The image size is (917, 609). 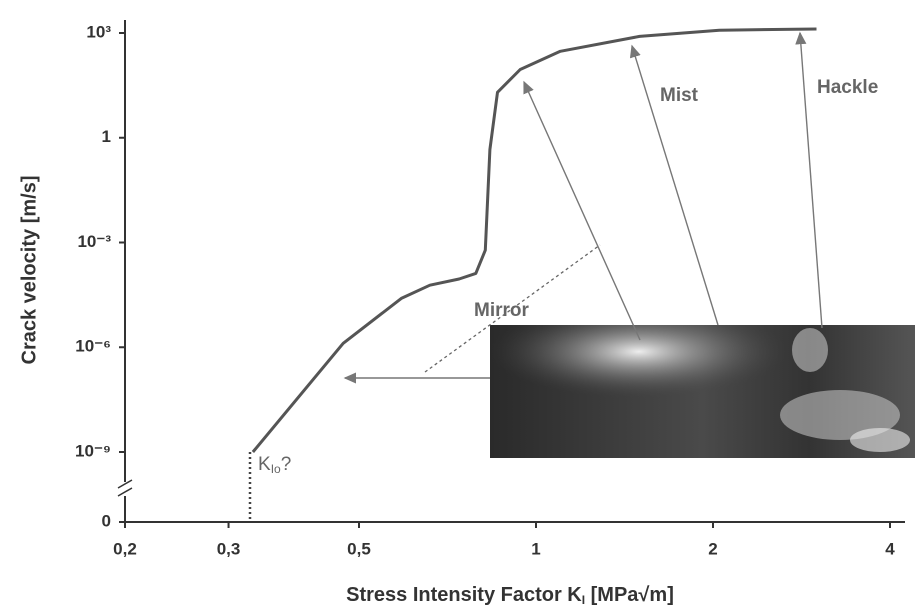 What do you see at coordinates (106, 136) in the screenshot?
I see `y-tick-label: 1` at bounding box center [106, 136].